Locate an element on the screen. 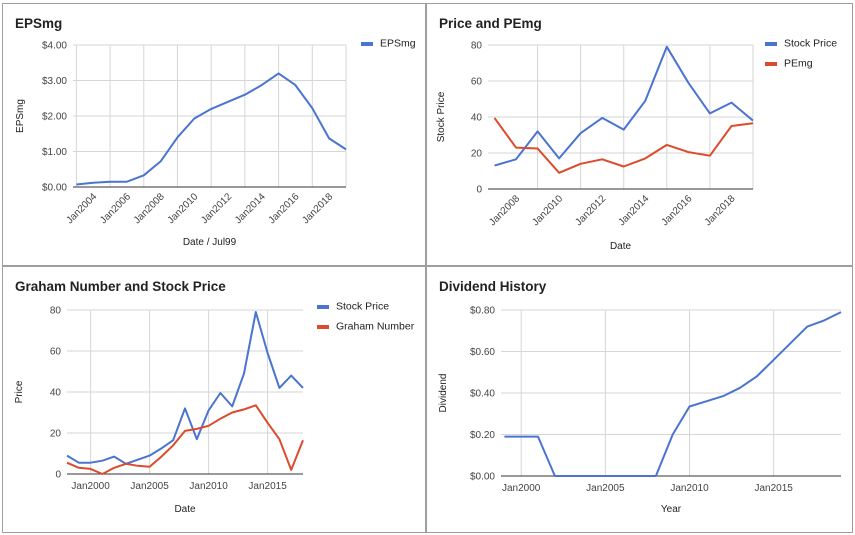 This screenshot has width=855, height=535. y-axis-label: Price is located at coordinates (19, 391).